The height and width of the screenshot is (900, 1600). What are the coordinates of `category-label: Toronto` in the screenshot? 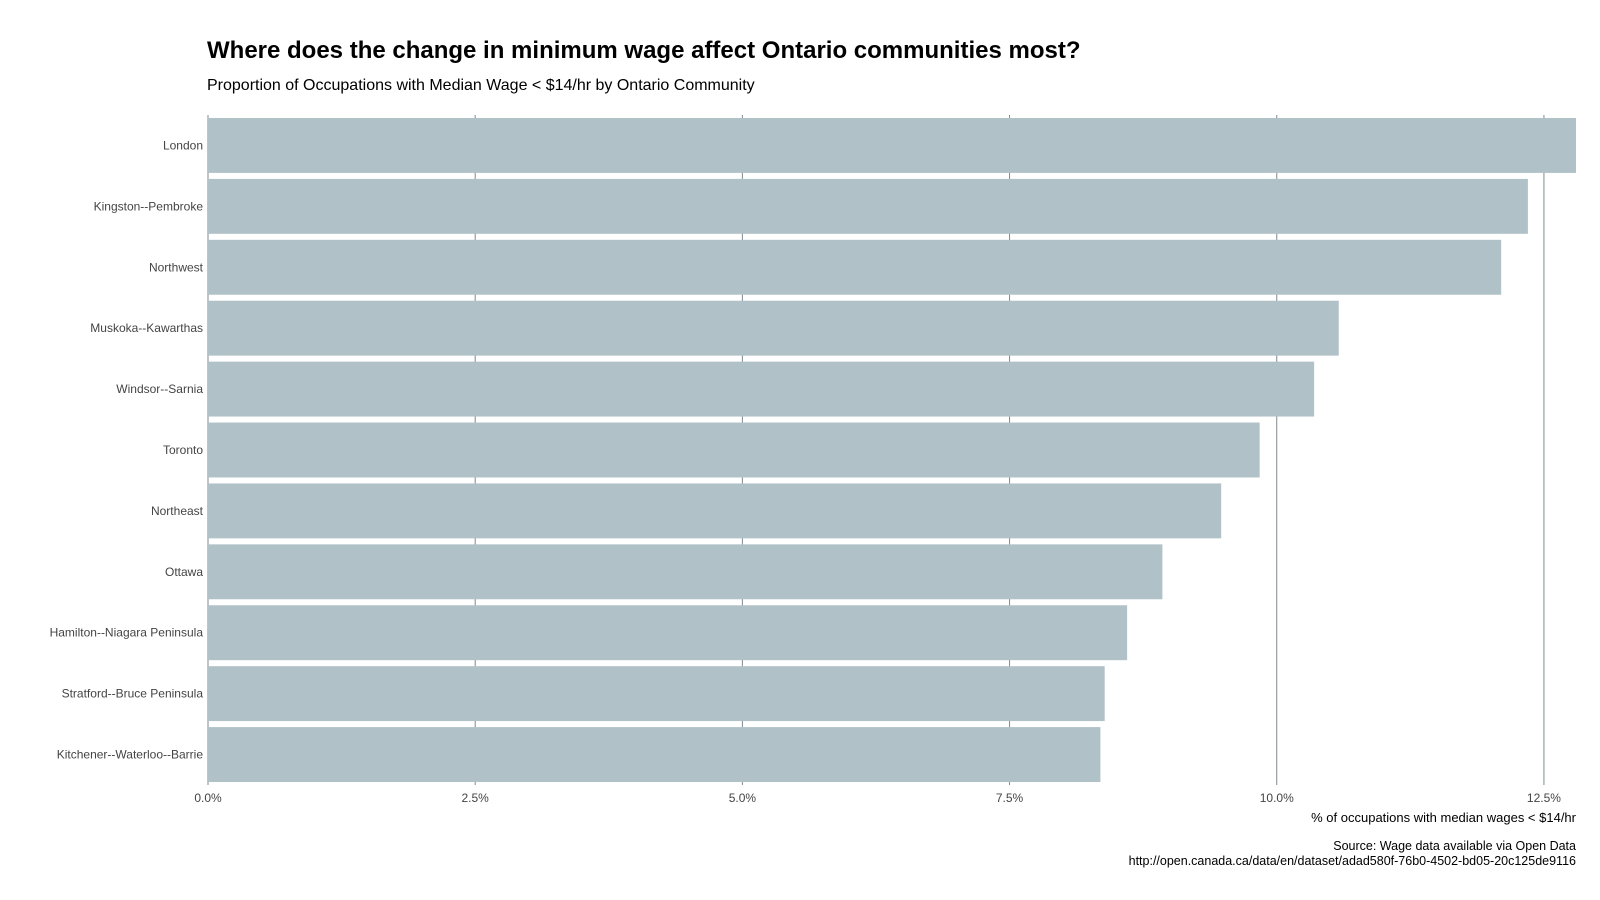 It's located at (183, 450).